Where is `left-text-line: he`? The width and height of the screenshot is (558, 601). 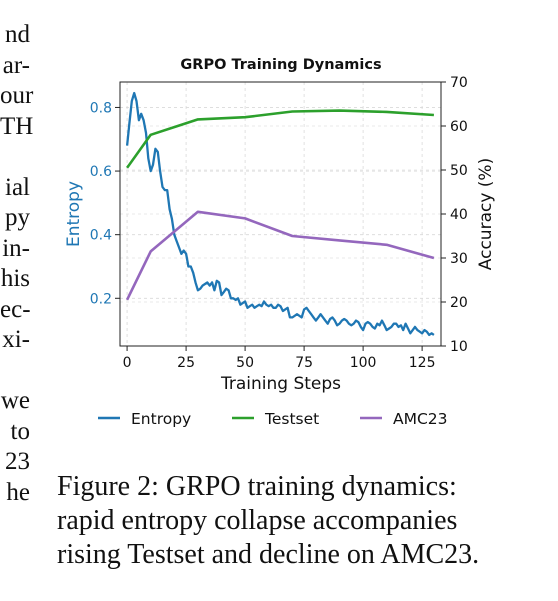 left-text-line: he is located at coordinates (18, 492).